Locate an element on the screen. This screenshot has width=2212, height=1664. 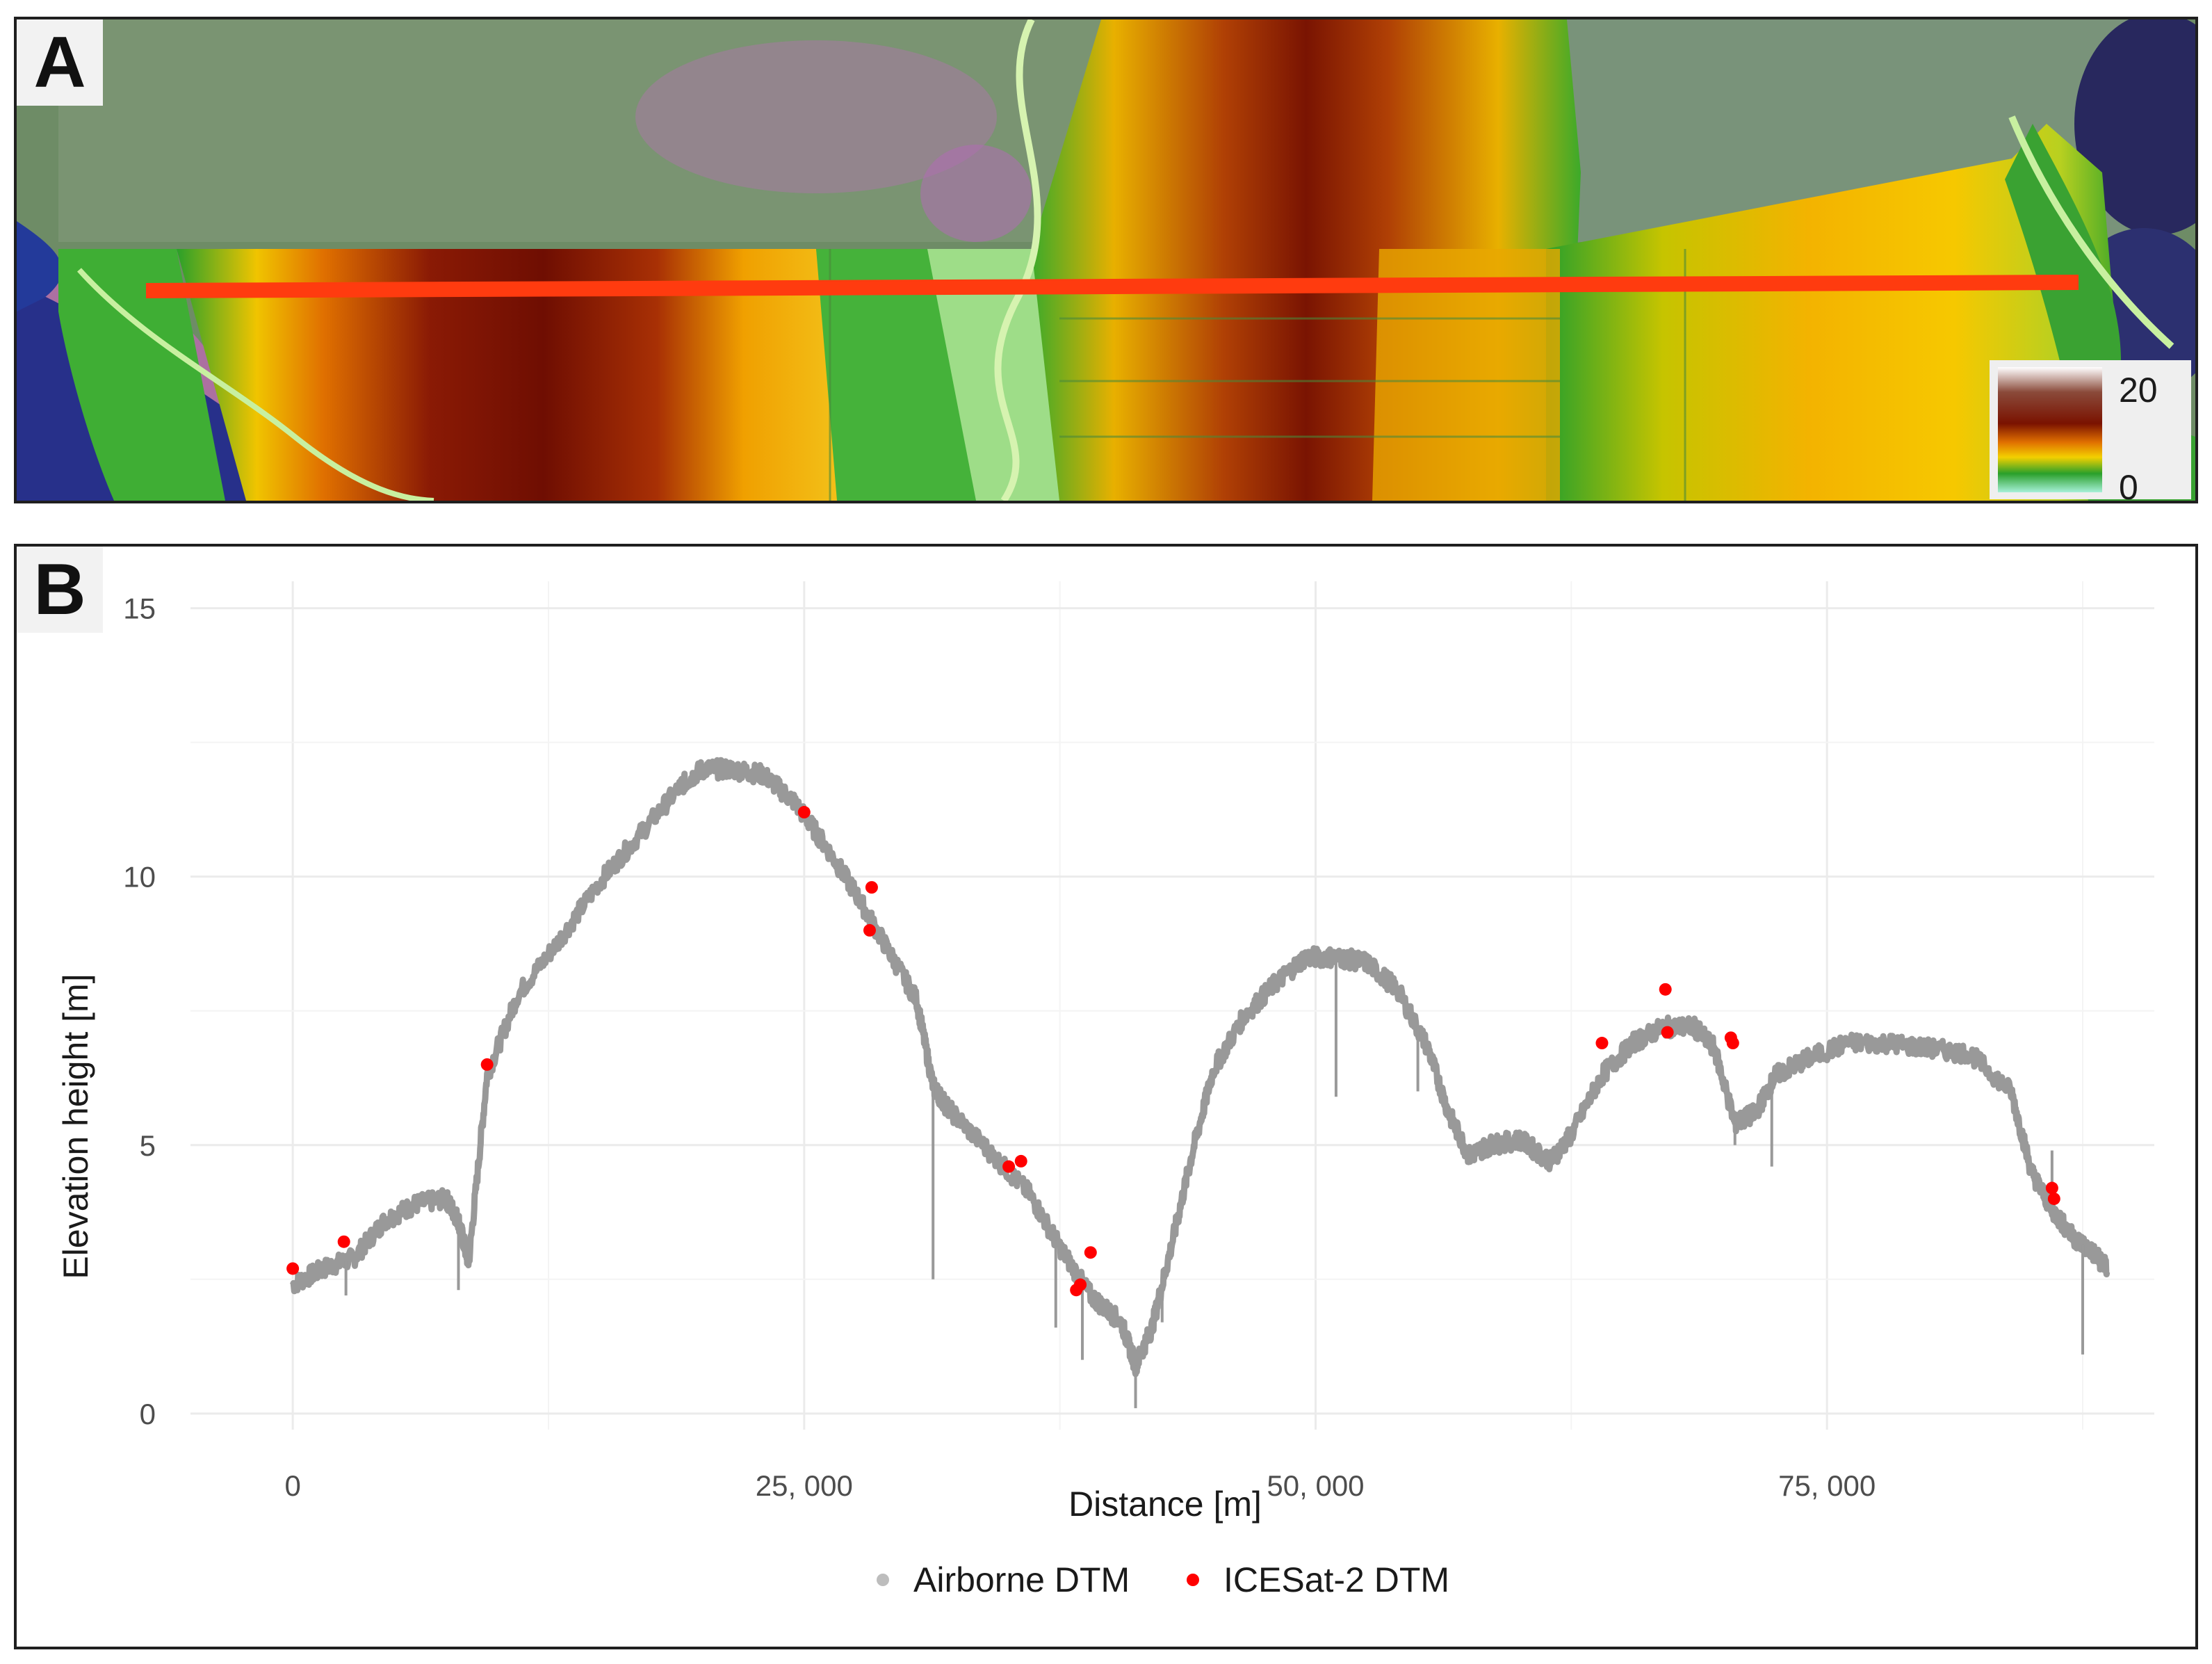
x-tick-label: 75, 000 is located at coordinates (1827, 1485).